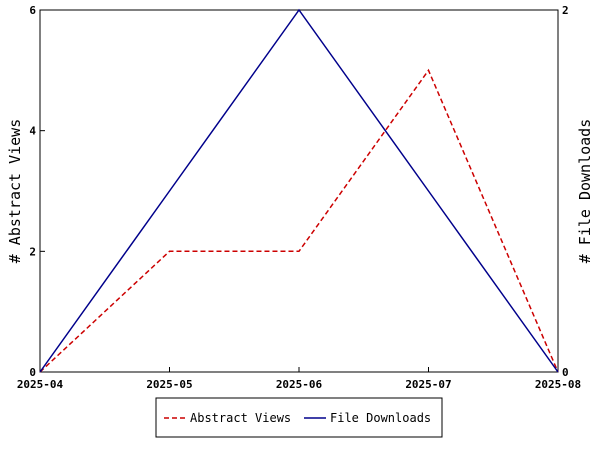 This screenshot has width=600, height=454. Describe the element at coordinates (380, 418) in the screenshot. I see `legend-label-file-downloads: File Downloads` at that location.